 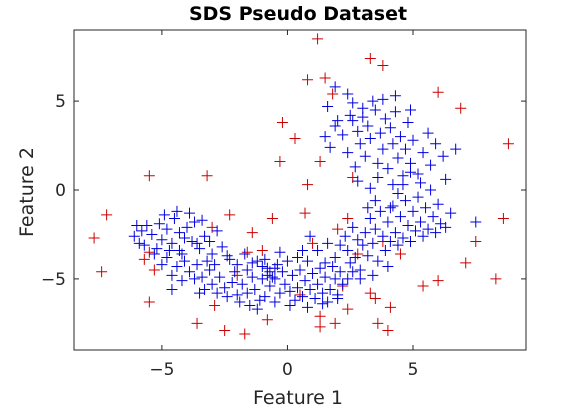 I want to click on y-axis-label: Feature 2, so click(x=27, y=192).